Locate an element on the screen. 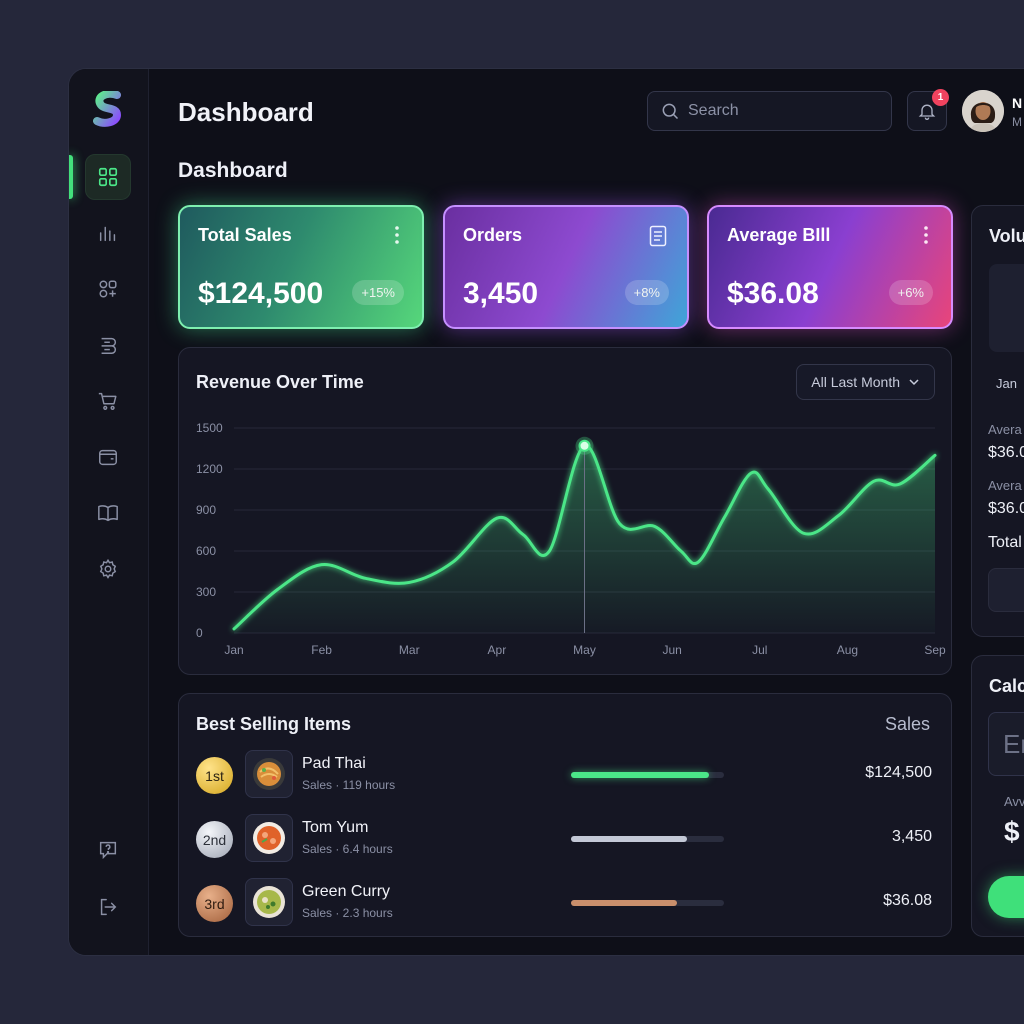 This screenshot has width=1024, height=1024. sidebar-item-wallet is located at coordinates (108, 457).